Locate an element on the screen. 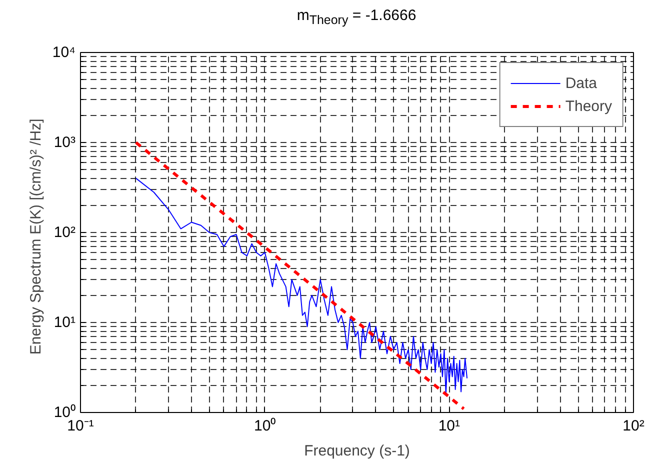 This screenshot has width=645, height=474. x-tick-label: 10⁰ is located at coordinates (265, 426).